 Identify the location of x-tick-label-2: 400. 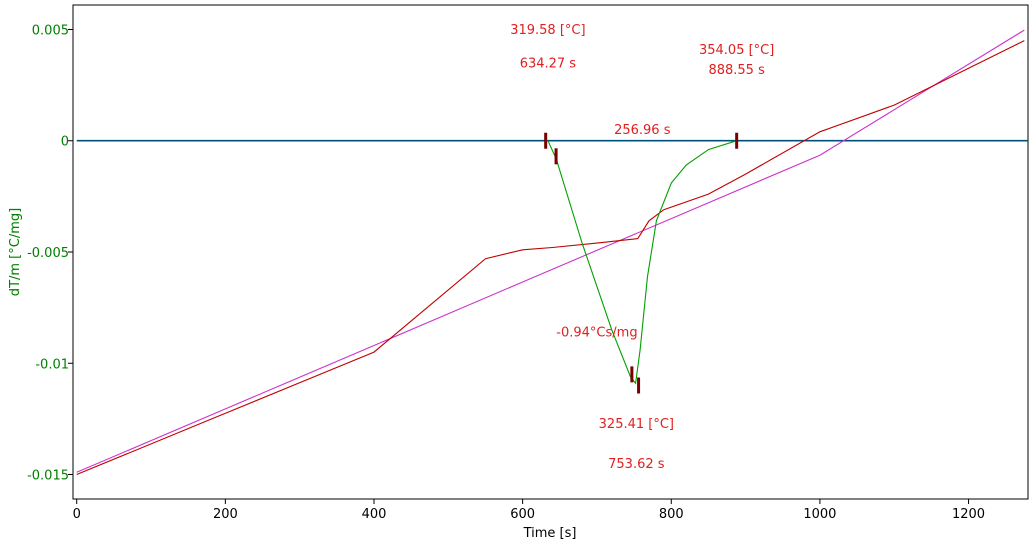
(374, 514).